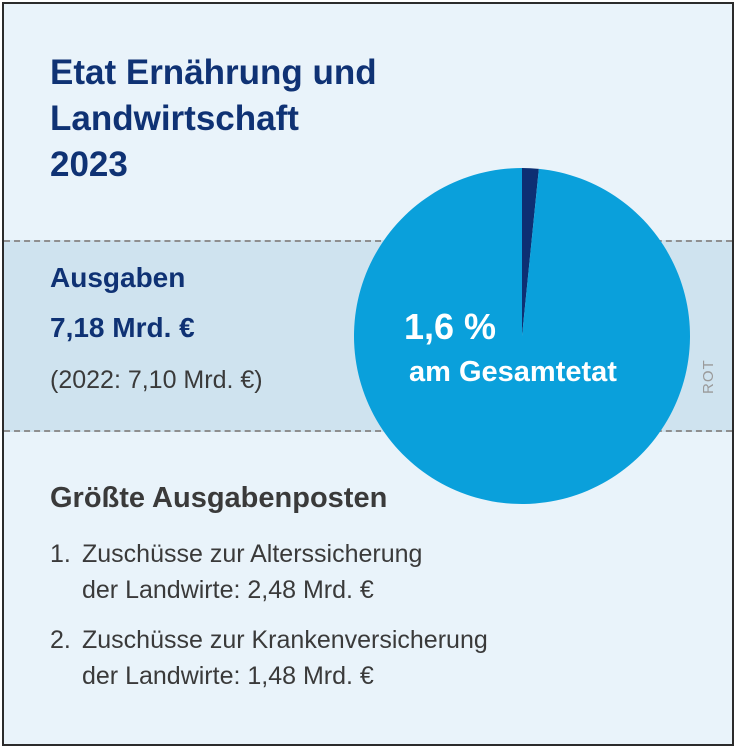  What do you see at coordinates (228, 590) in the screenshot?
I see `posten-item-line-2: der Landwirte: 2,48 Mrd. €` at bounding box center [228, 590].